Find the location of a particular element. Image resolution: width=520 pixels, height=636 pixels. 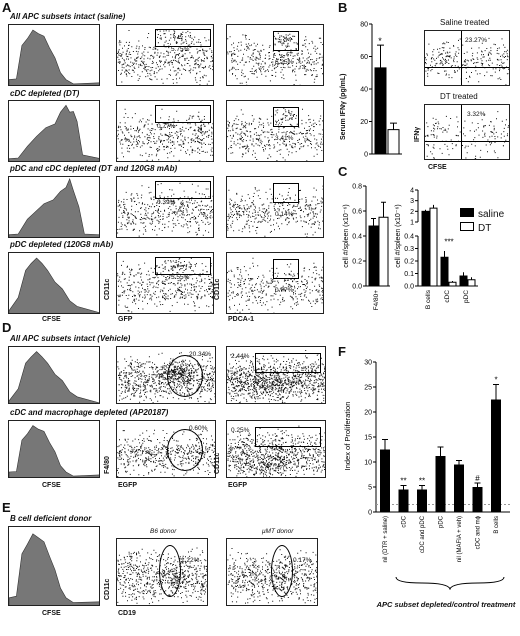

y-axis-label: Index of Proliferation is located at coordinates (347, 436).